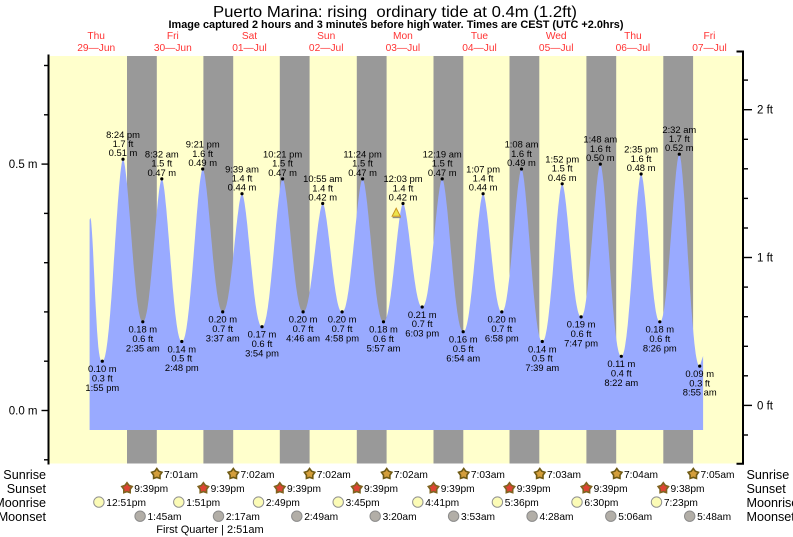 This screenshot has width=793, height=537. What do you see at coordinates (621, 363) in the screenshot?
I see `svg-text: 0.11 m` at bounding box center [621, 363].